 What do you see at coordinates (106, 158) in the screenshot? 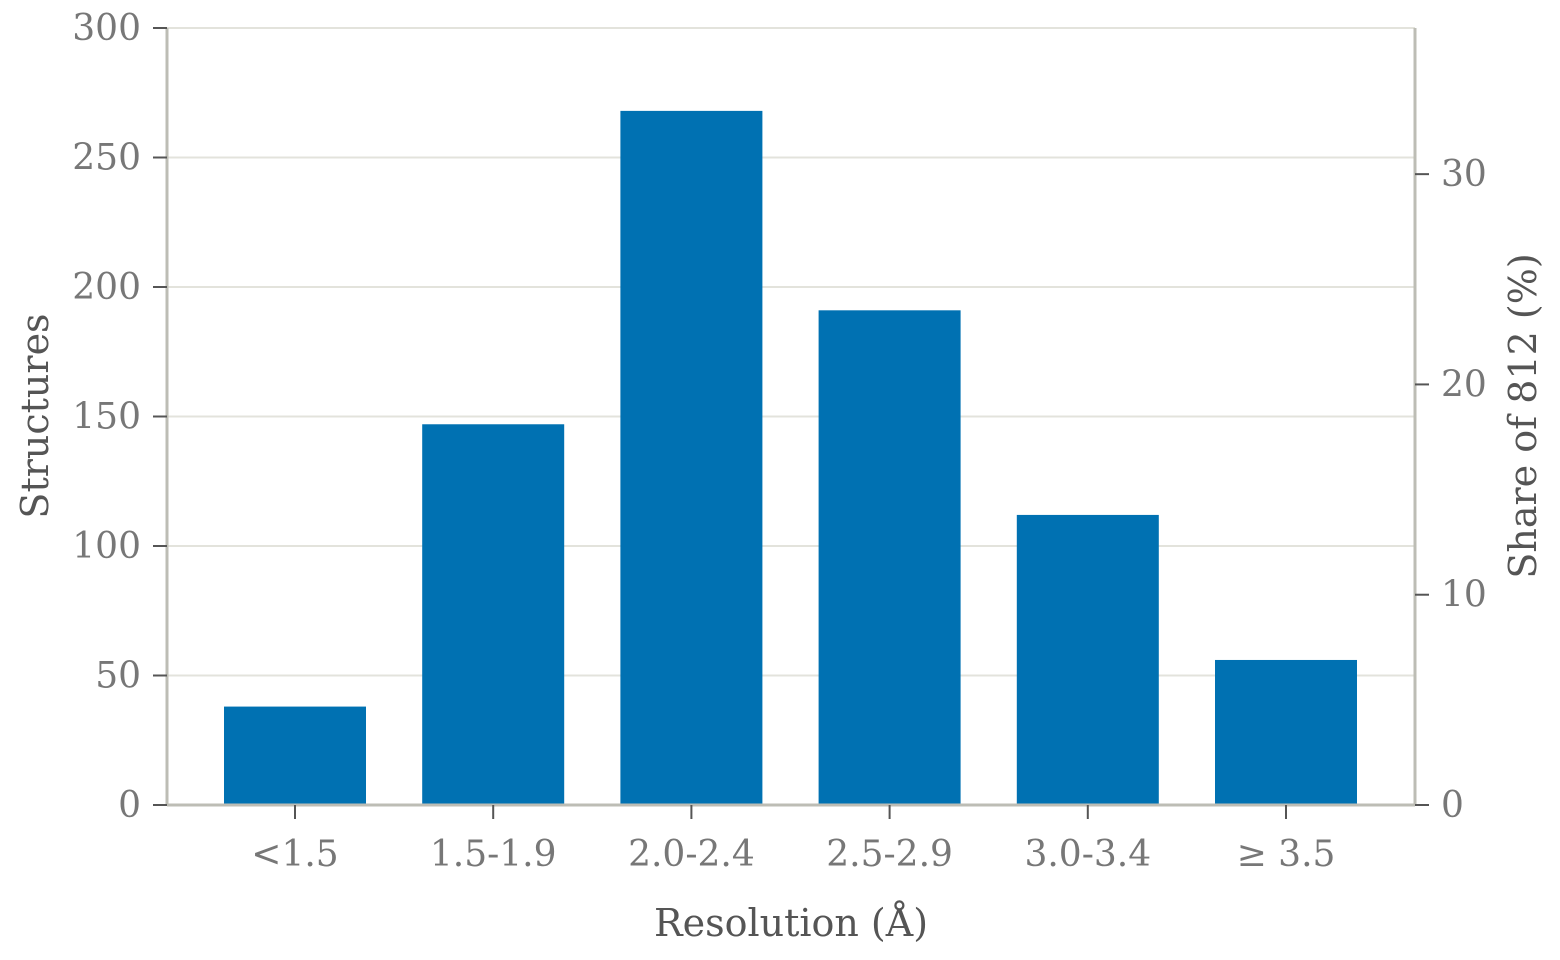
I see `y-tick-label: 250` at bounding box center [106, 158].